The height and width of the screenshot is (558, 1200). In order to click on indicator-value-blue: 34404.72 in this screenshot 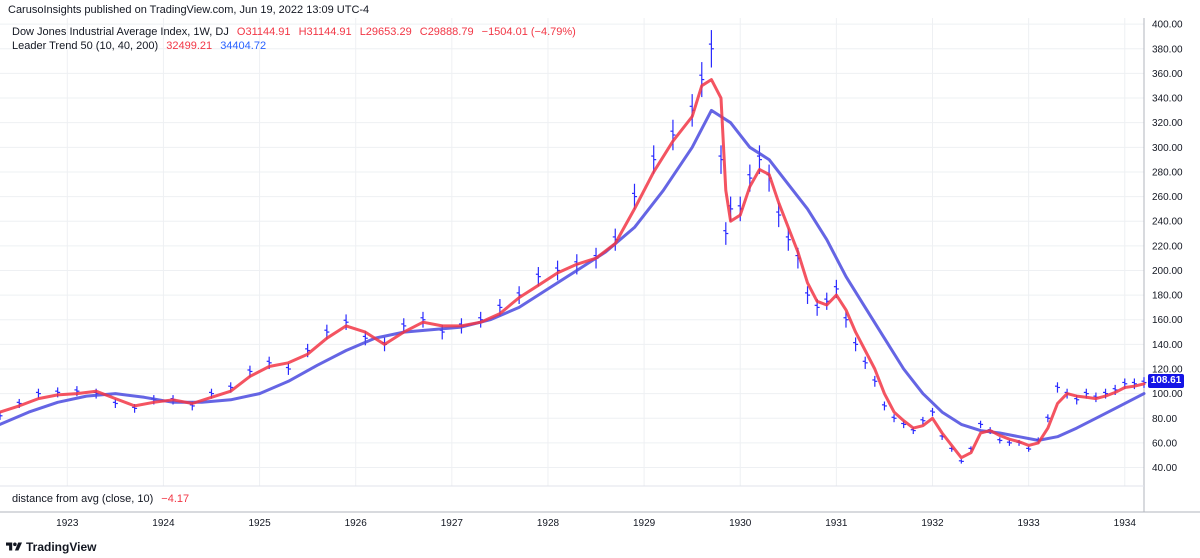, I will do `click(243, 46)`.